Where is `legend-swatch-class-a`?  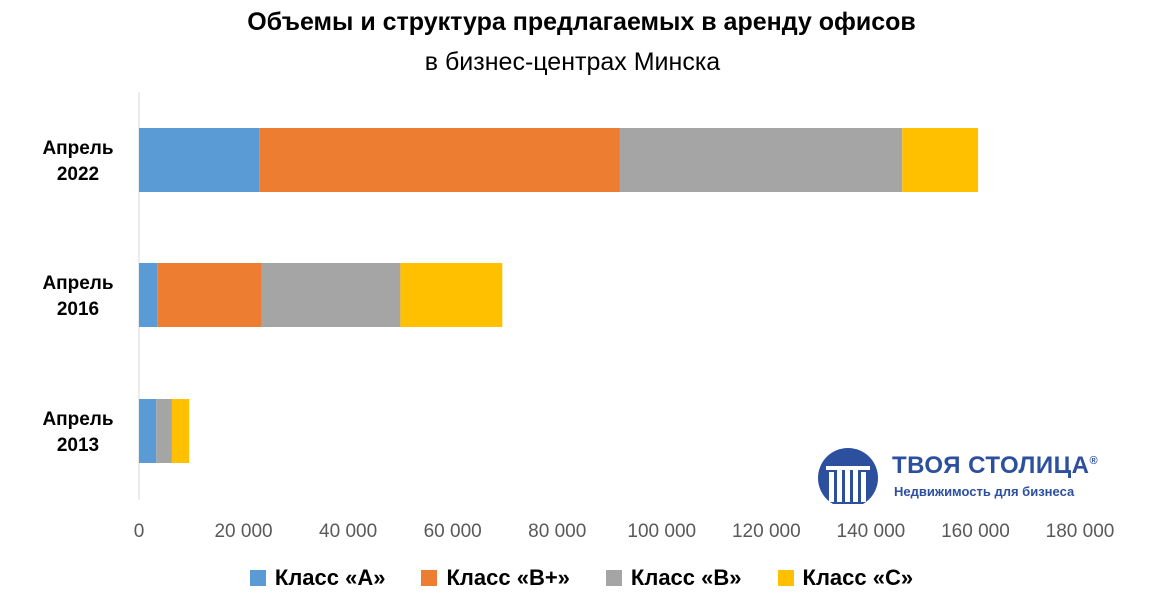
legend-swatch-class-a is located at coordinates (257, 578).